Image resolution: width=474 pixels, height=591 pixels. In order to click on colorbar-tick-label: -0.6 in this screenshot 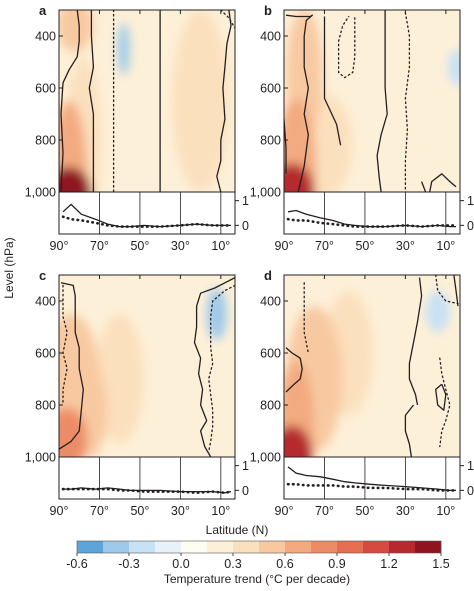, I will do `click(77, 564)`.